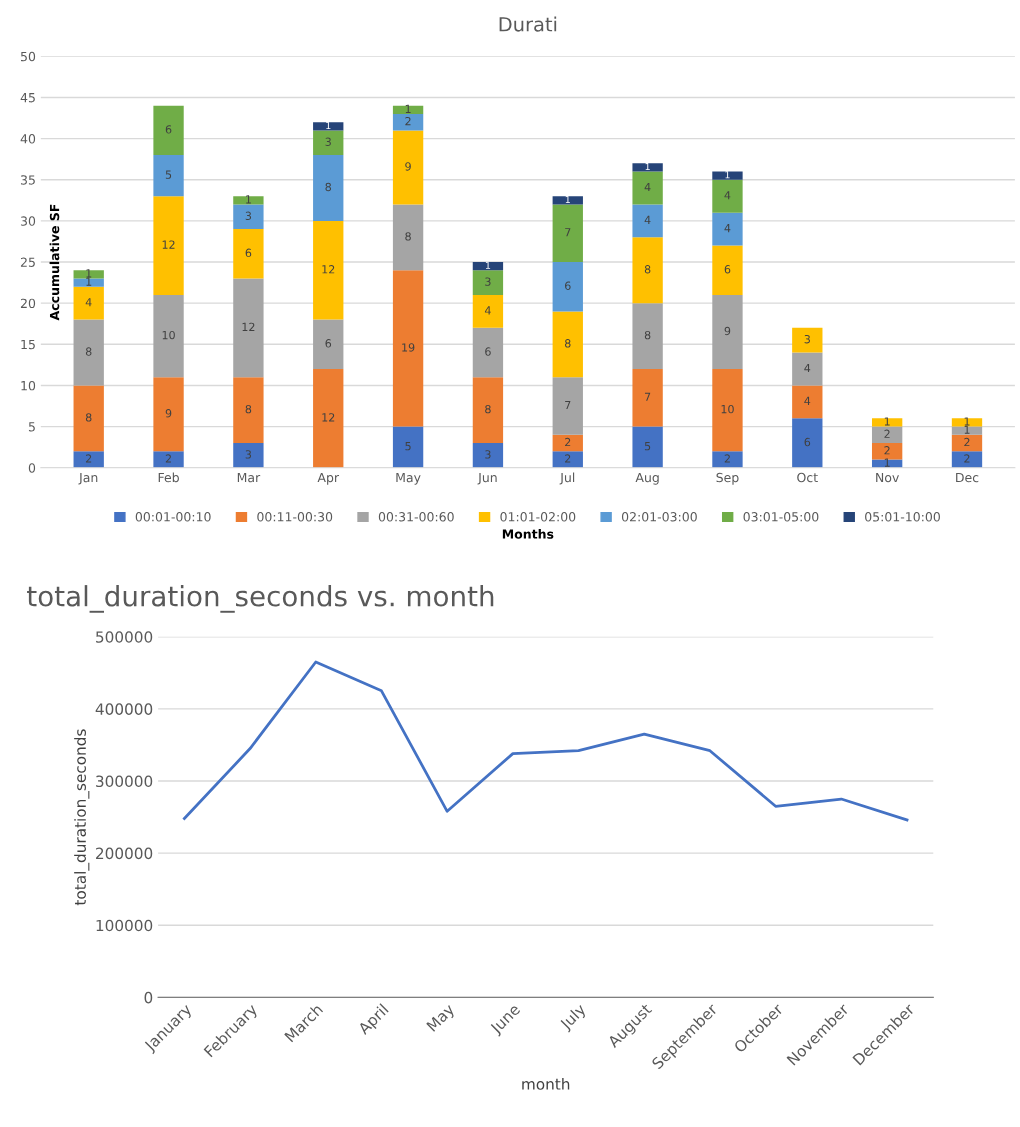 The height and width of the screenshot is (1127, 1020). Describe the element at coordinates (902, 517) in the screenshot. I see `legend-label: 05:01-10:00` at that location.